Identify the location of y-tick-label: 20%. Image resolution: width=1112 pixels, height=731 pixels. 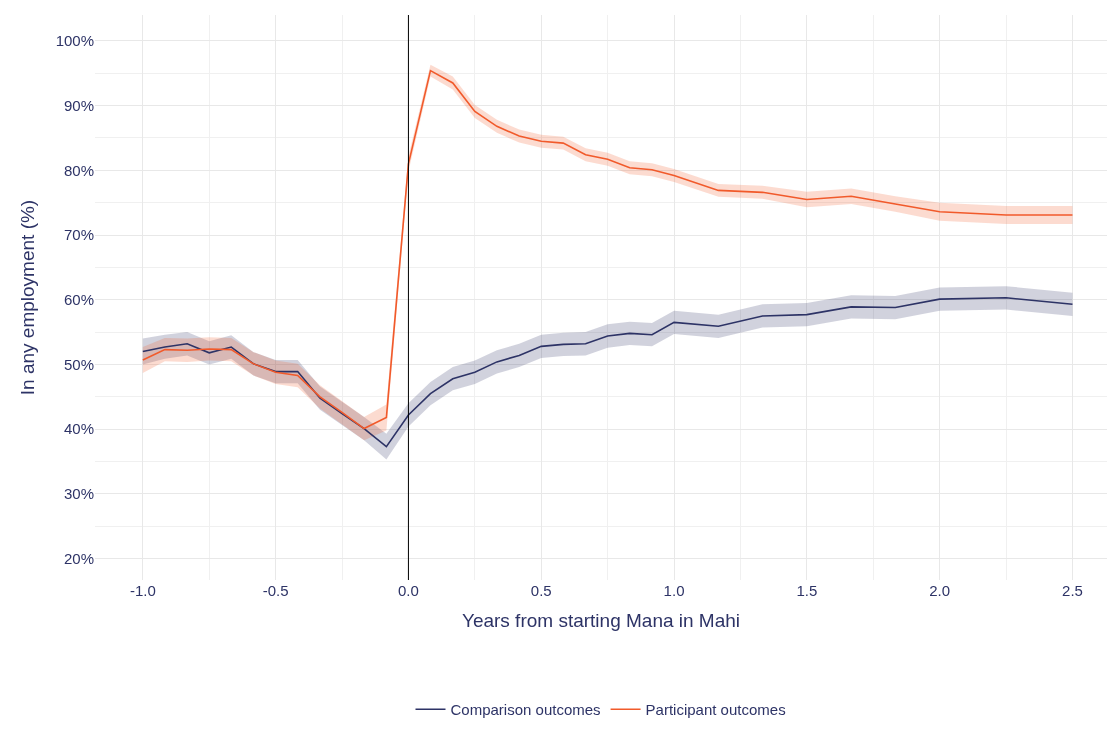
(78, 558).